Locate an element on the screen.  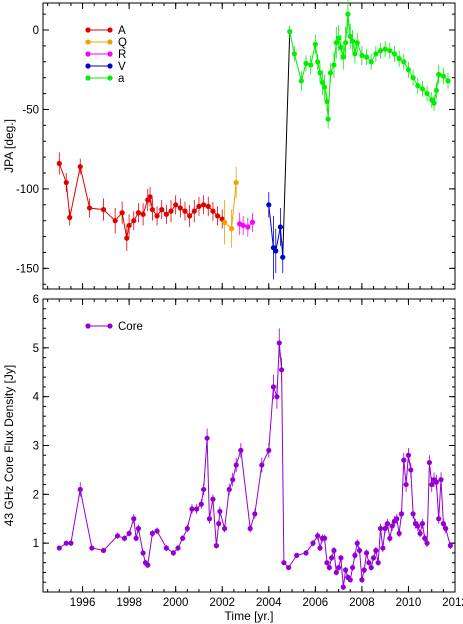
jpa-series-v is located at coordinates (276, 236).